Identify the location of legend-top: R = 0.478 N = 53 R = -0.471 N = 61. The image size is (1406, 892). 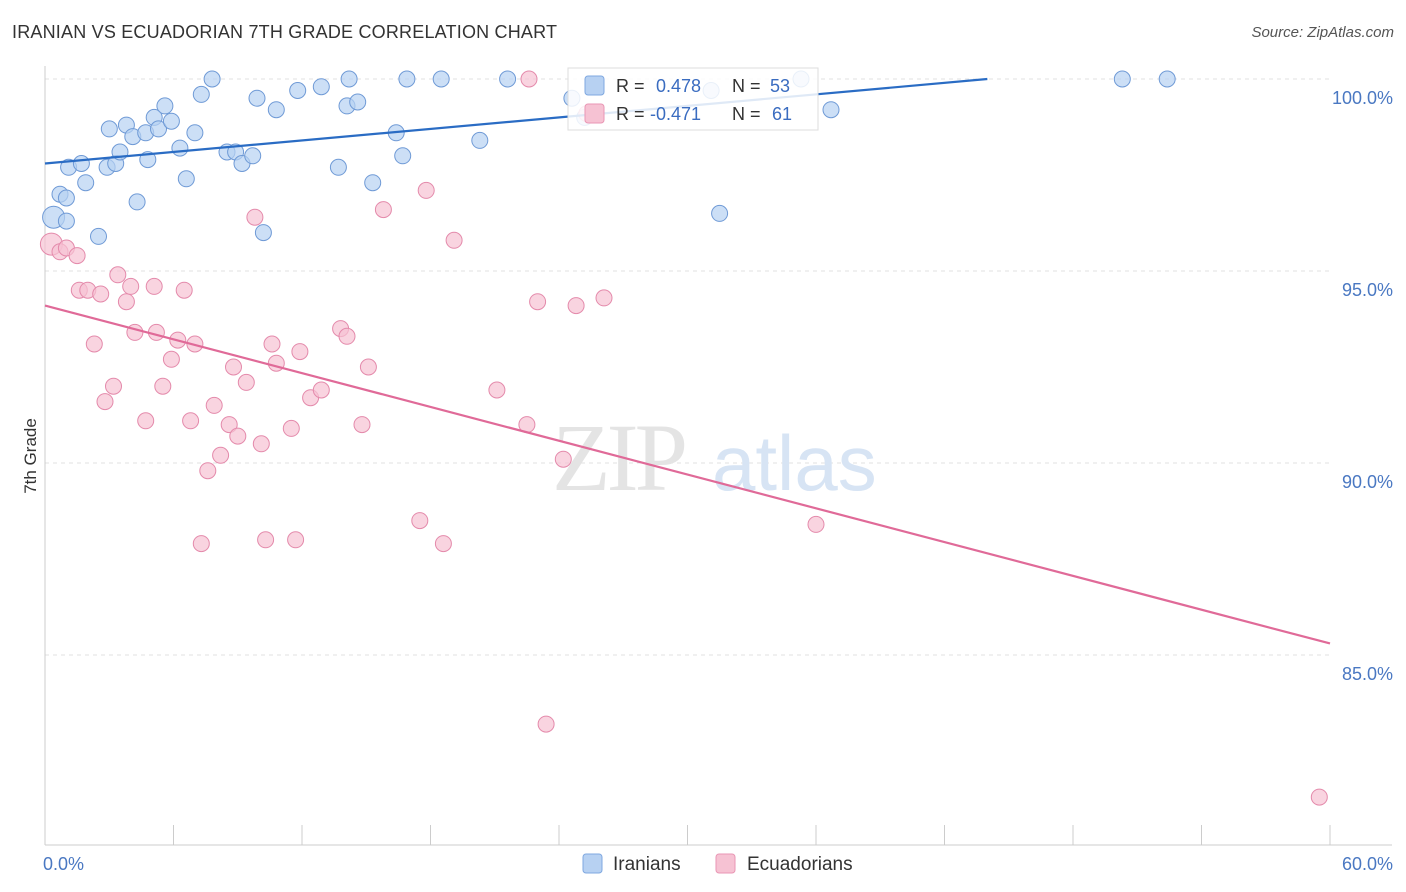
(693, 99).